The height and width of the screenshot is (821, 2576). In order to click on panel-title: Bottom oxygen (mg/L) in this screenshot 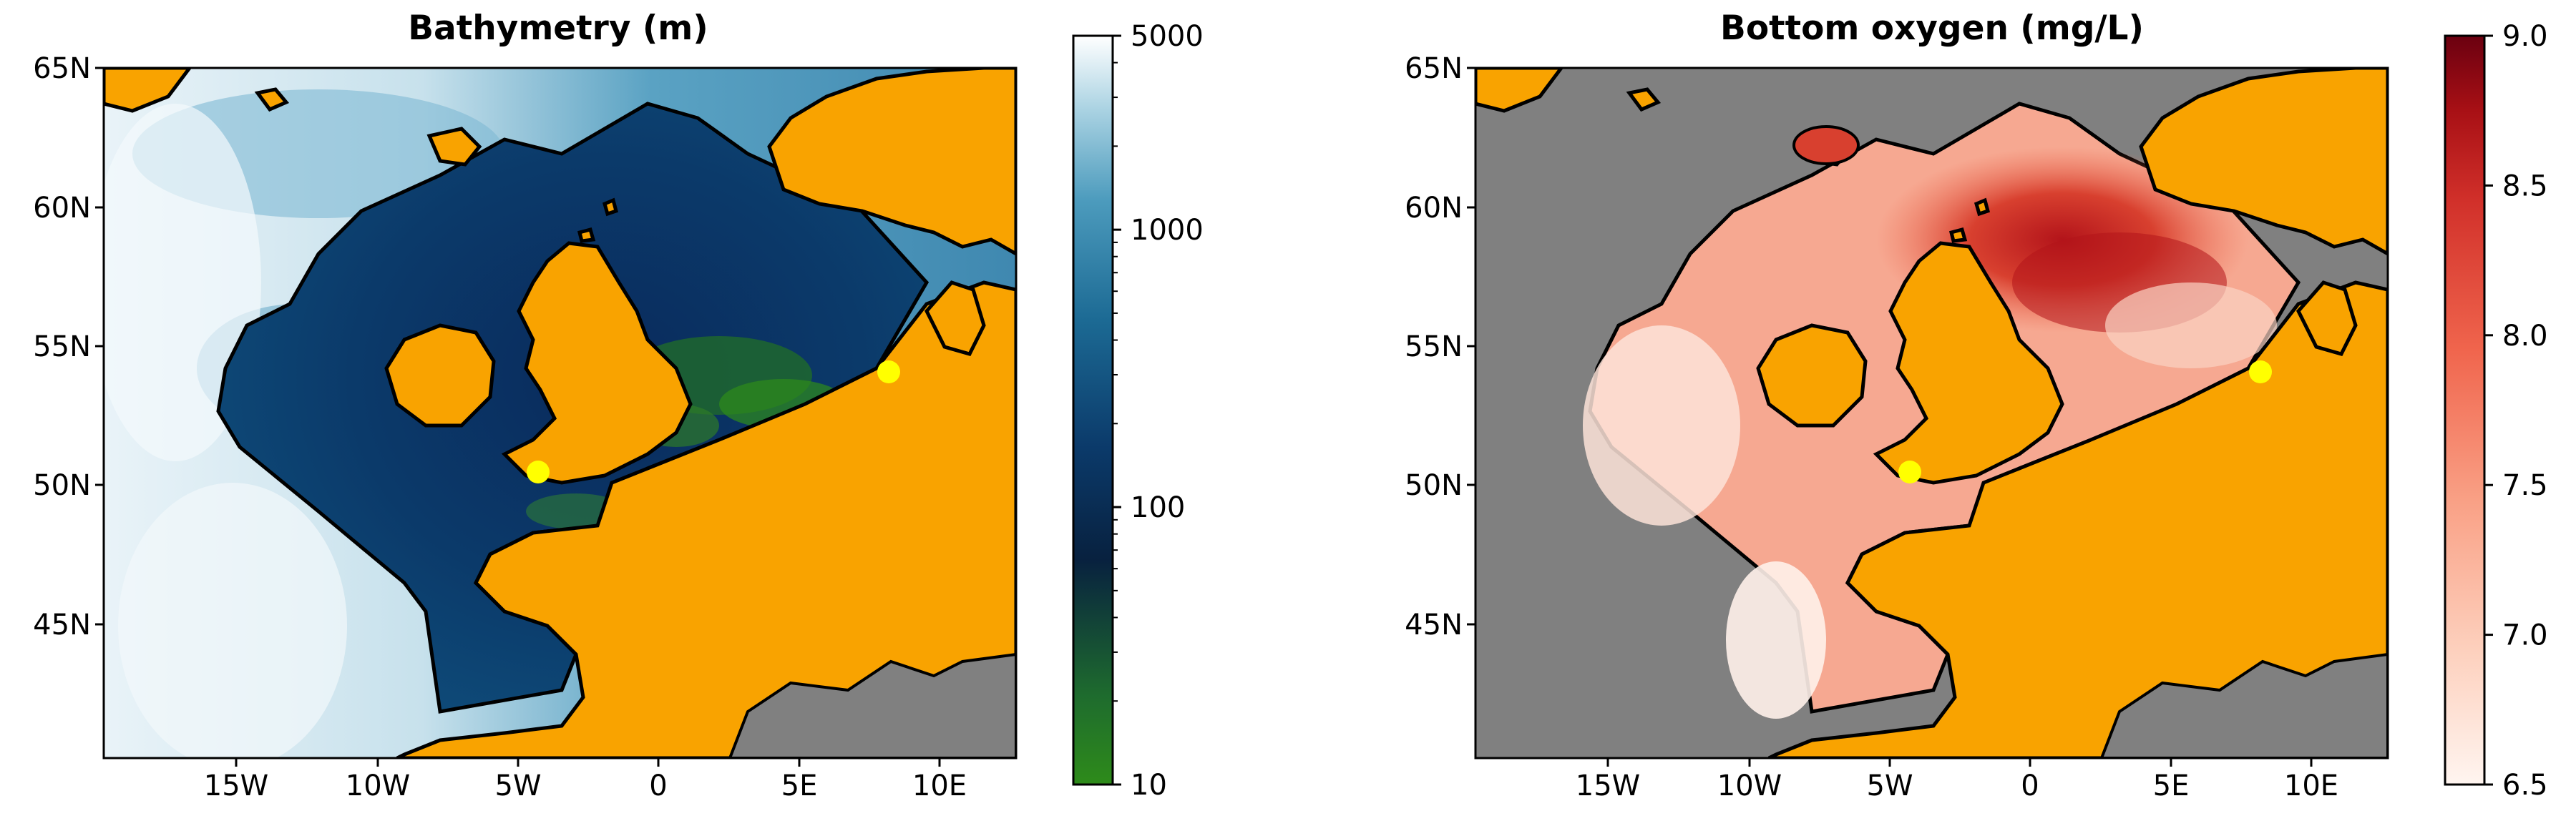, I will do `click(1932, 28)`.